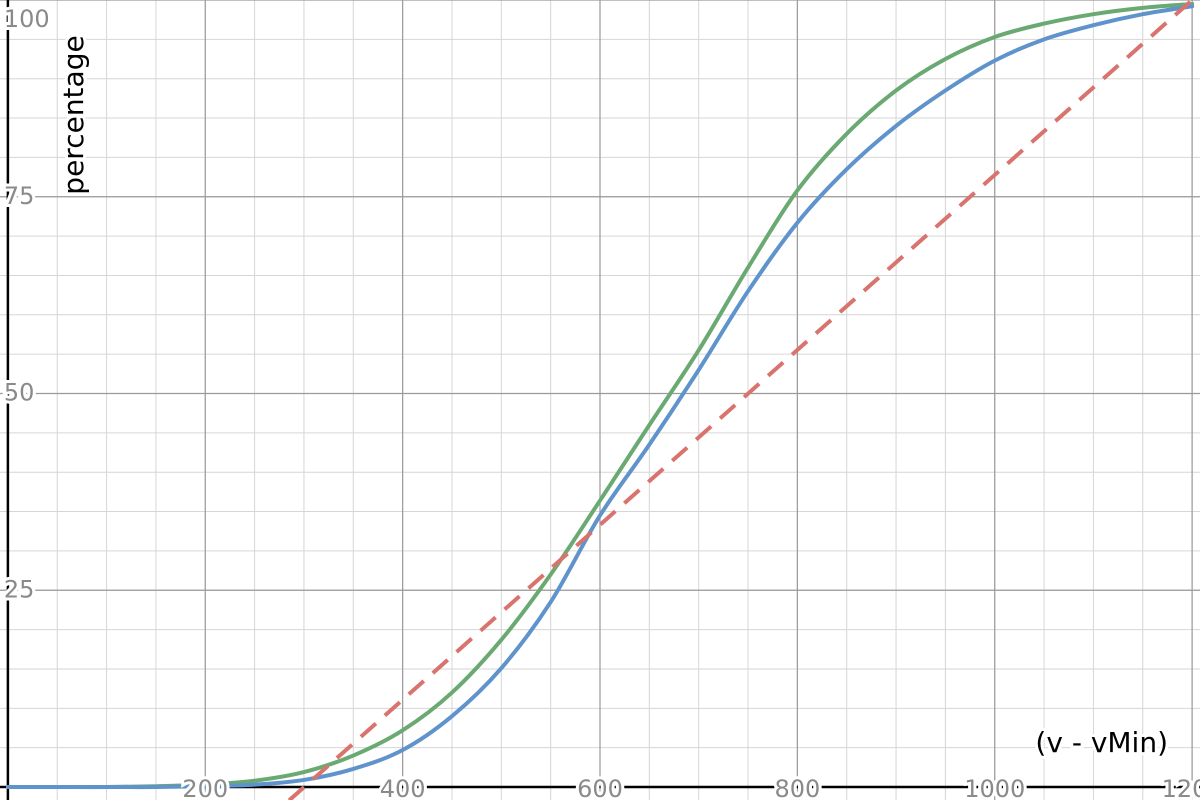 Image resolution: width=1200 pixels, height=800 pixels. Describe the element at coordinates (1181, 787) in the screenshot. I see `x-tick-label: 1200` at that location.